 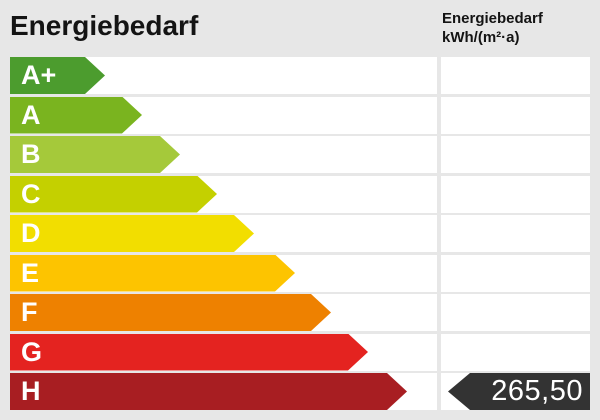 I want to click on scale-row-h: 265,50 H, so click(x=300, y=391).